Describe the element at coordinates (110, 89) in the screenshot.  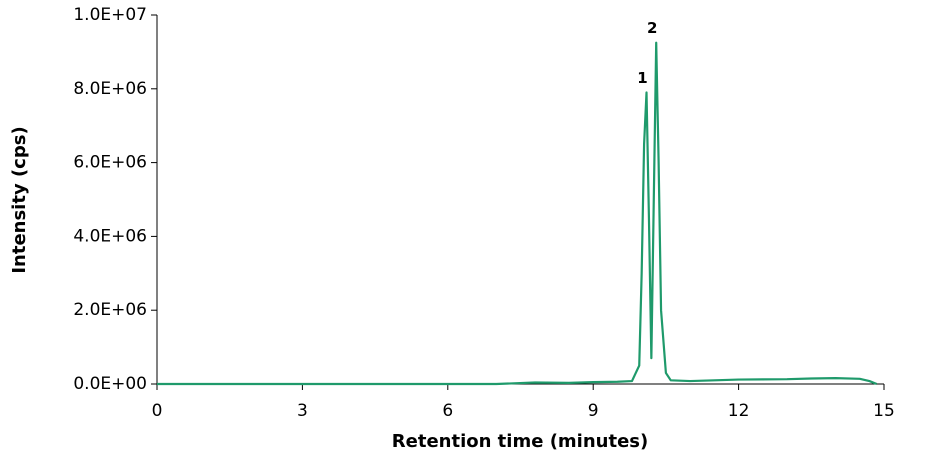
I see `y-tick-label: 8.0E+06` at that location.